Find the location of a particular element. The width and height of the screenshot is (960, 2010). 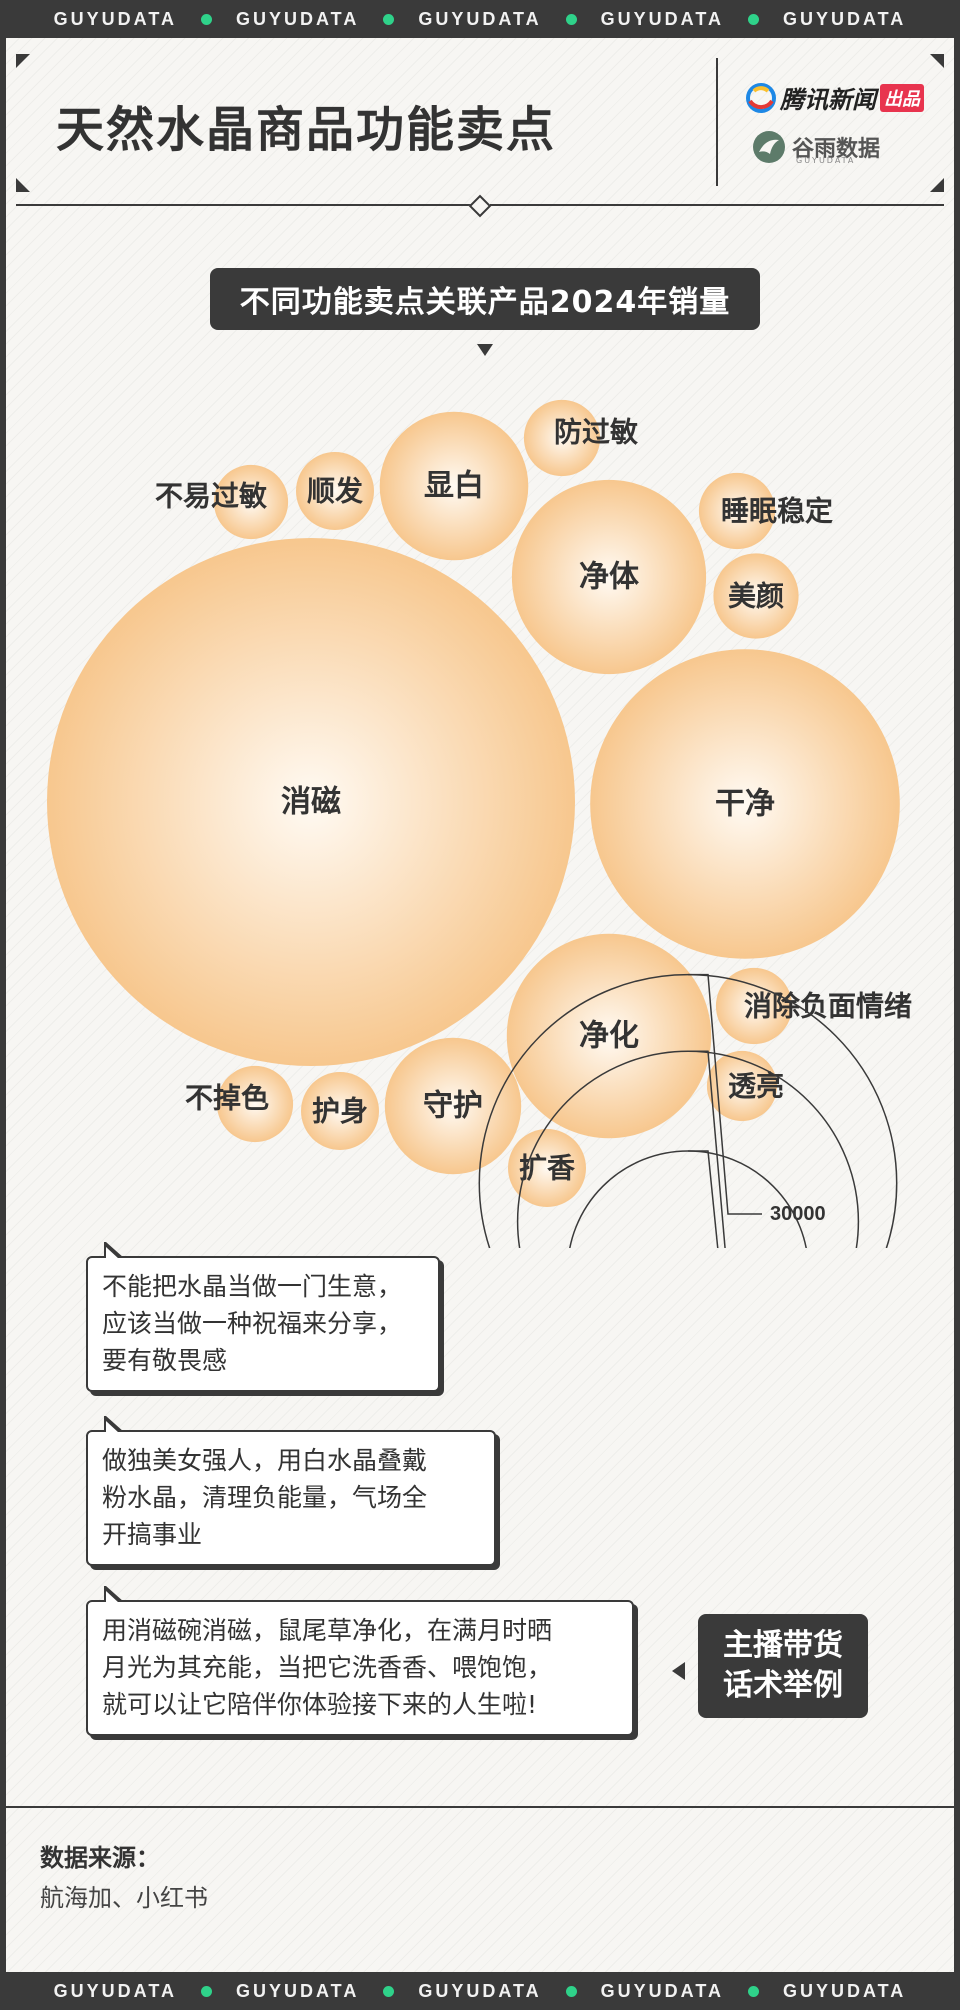

quote-line: 粉水晶，清理负能量，气场全 is located at coordinates (265, 1497).